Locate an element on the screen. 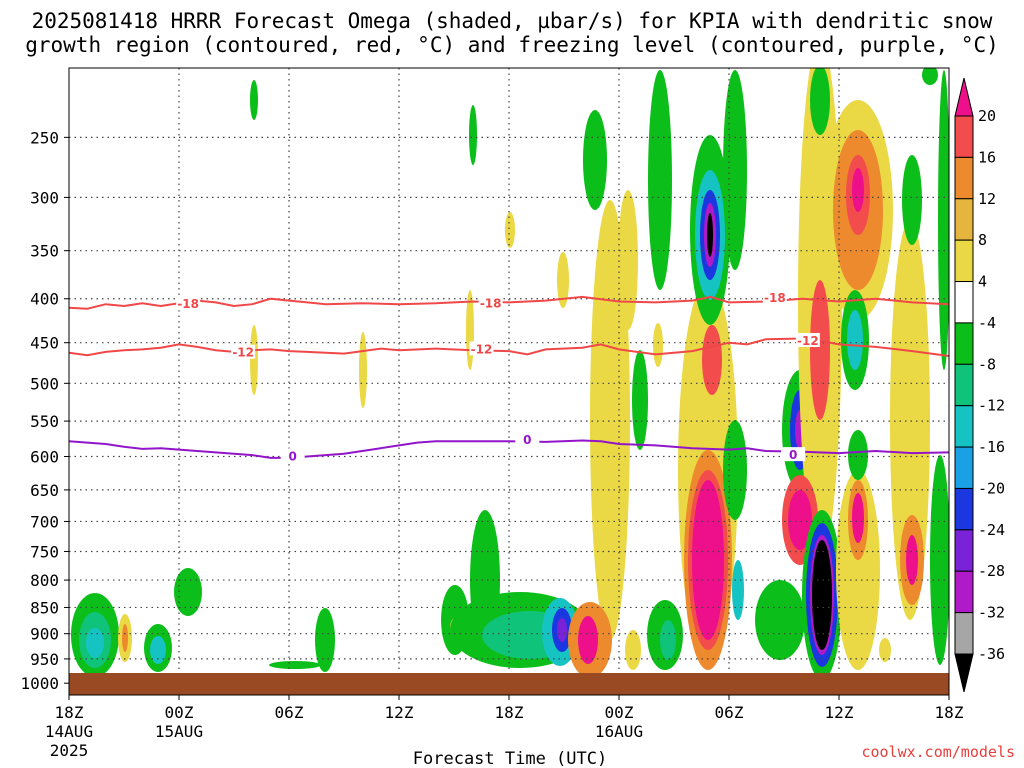  colorbar-level-label: -12 is located at coordinates (991, 406).